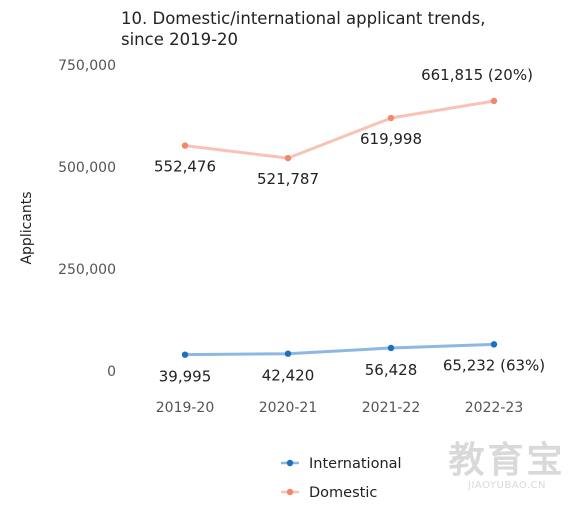 The image size is (582, 507). What do you see at coordinates (87, 270) in the screenshot?
I see `y-tick-label: 250,000` at bounding box center [87, 270].